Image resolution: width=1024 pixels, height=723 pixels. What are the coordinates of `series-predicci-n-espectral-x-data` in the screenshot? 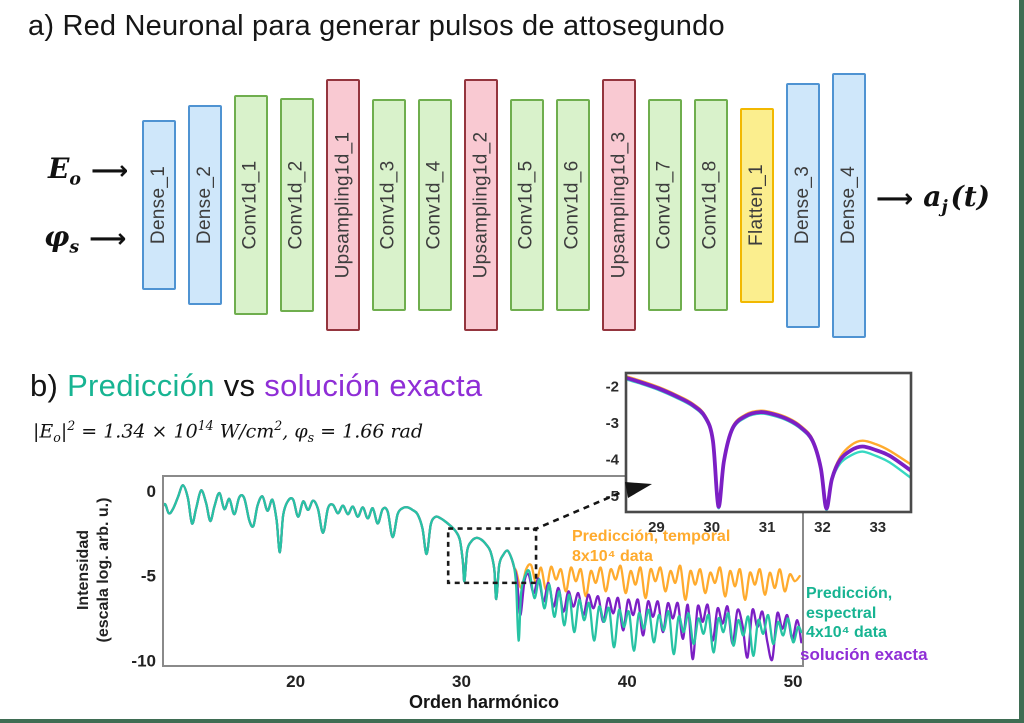 It's located at (483, 570).